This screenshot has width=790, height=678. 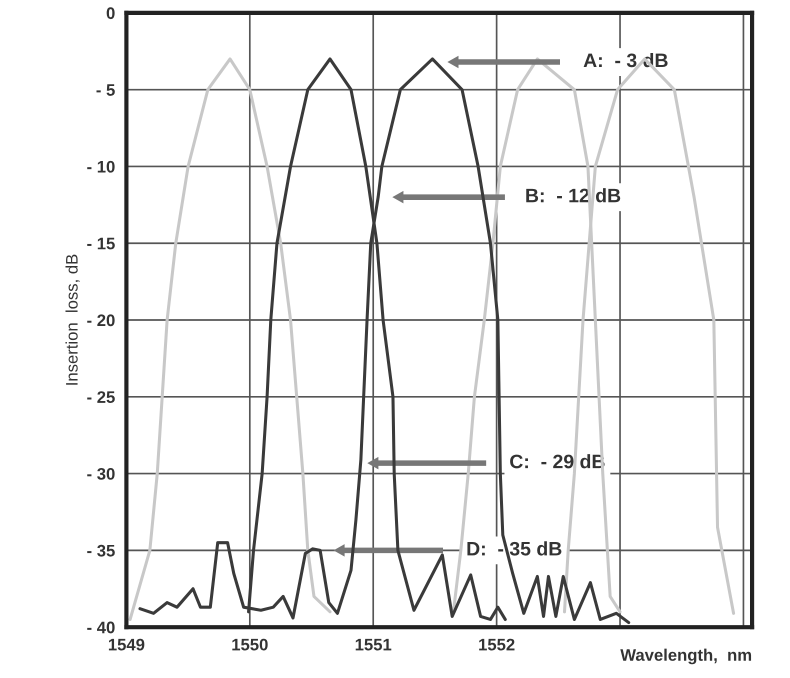 I want to click on annotation: D: - 35 dB, so click(x=514, y=548).